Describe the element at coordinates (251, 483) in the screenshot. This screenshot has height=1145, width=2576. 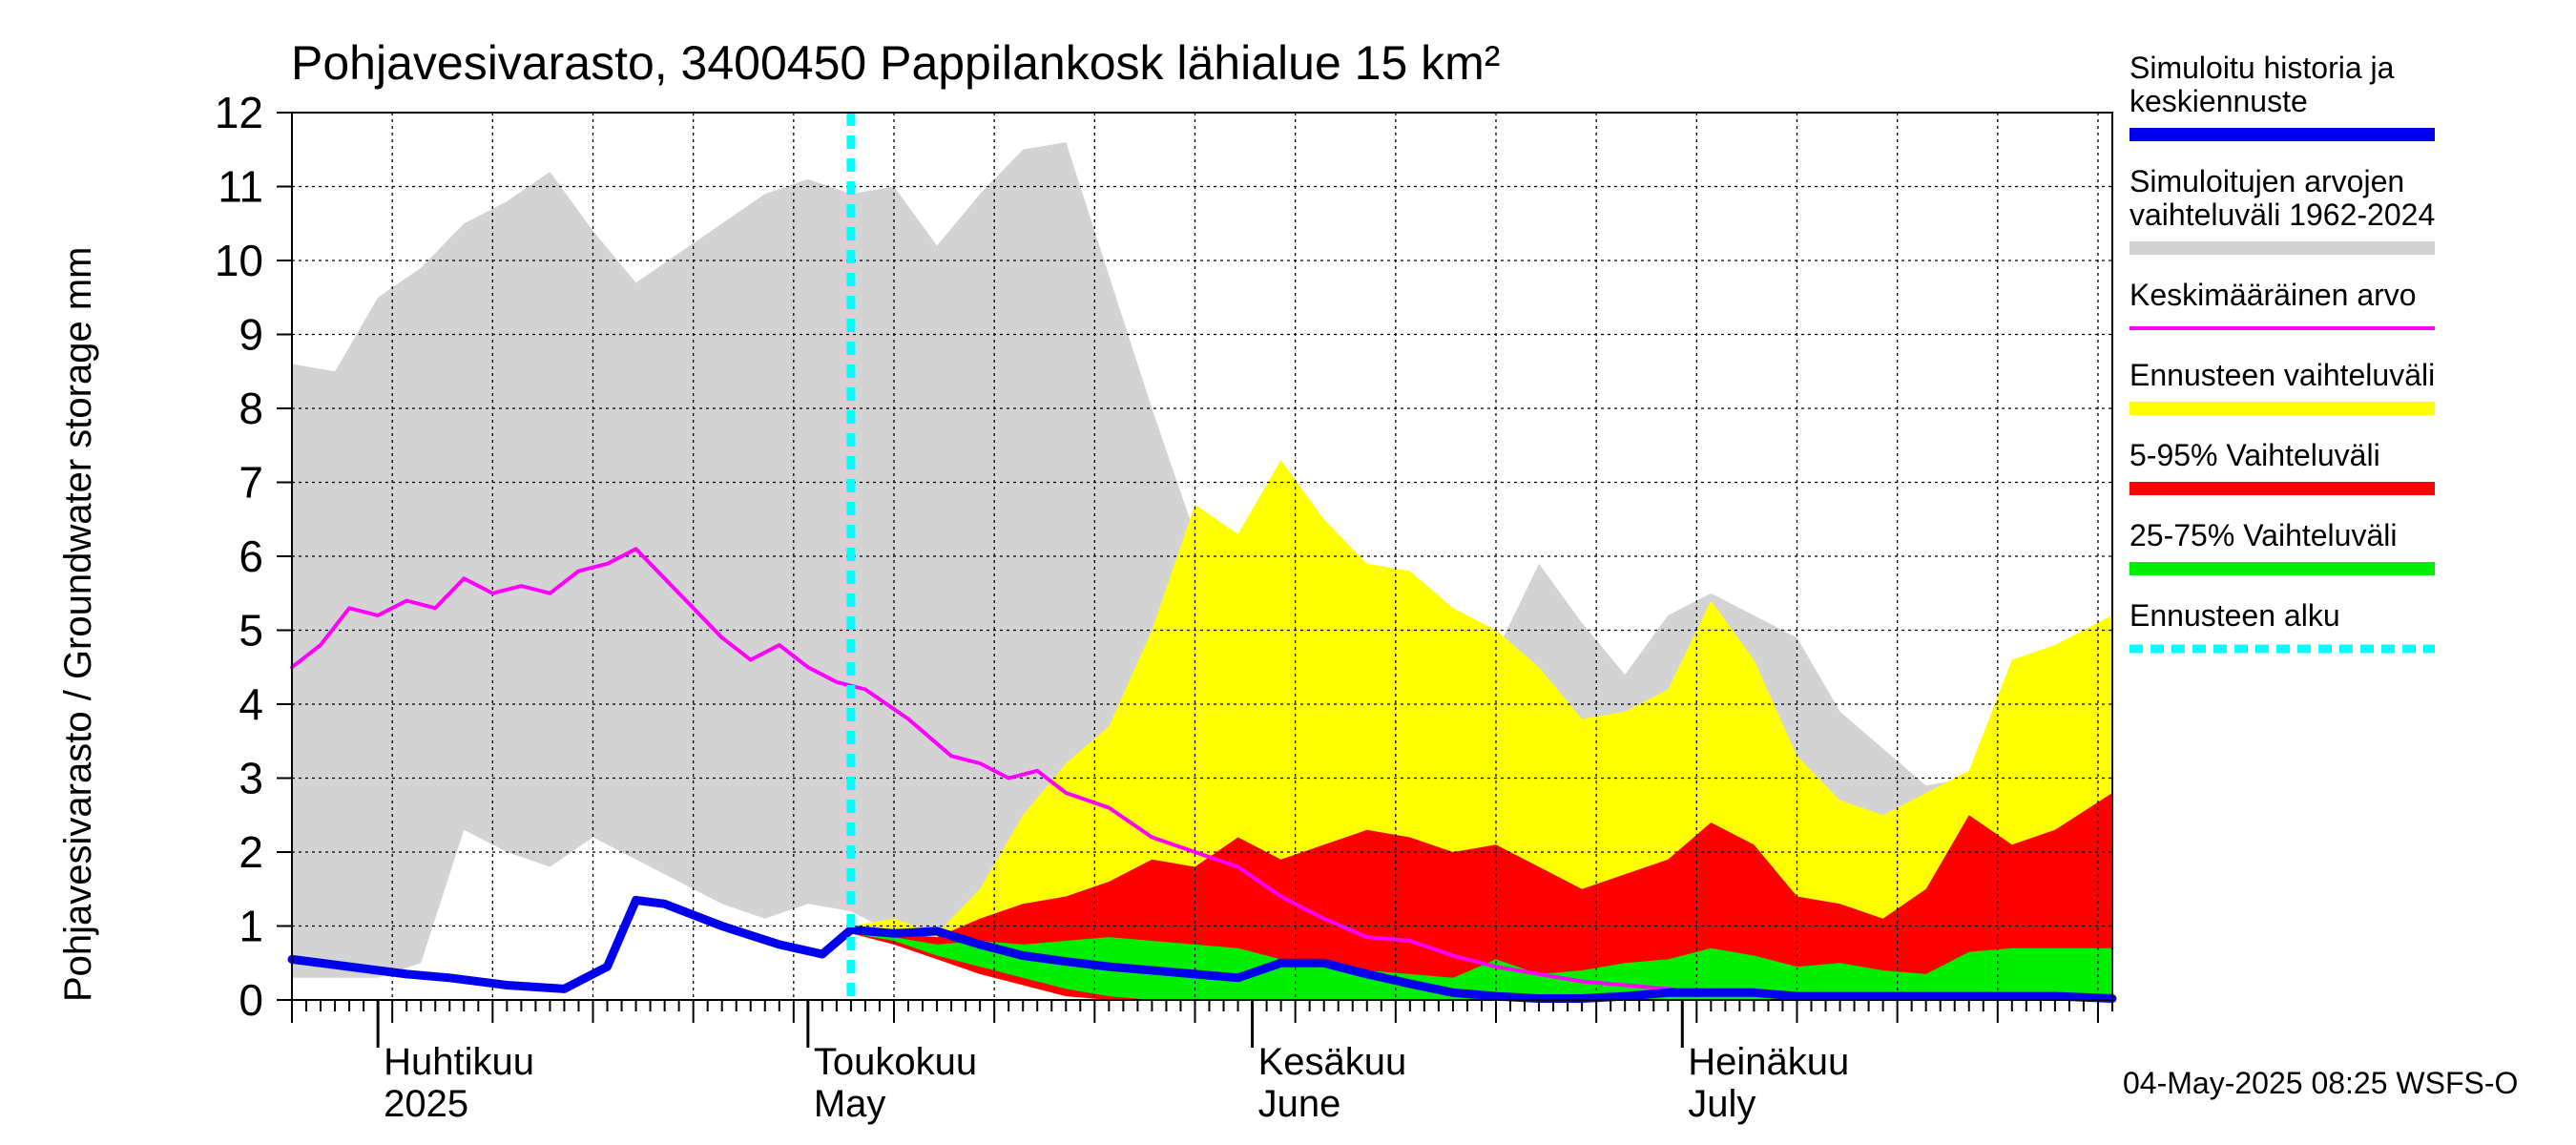
I see `y-tick-label: 7` at that location.